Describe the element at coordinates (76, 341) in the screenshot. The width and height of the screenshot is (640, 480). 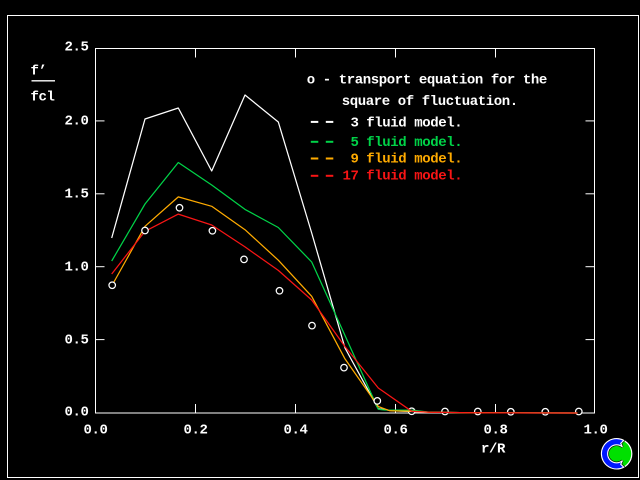
I see `svg-text: 0.5` at that location.